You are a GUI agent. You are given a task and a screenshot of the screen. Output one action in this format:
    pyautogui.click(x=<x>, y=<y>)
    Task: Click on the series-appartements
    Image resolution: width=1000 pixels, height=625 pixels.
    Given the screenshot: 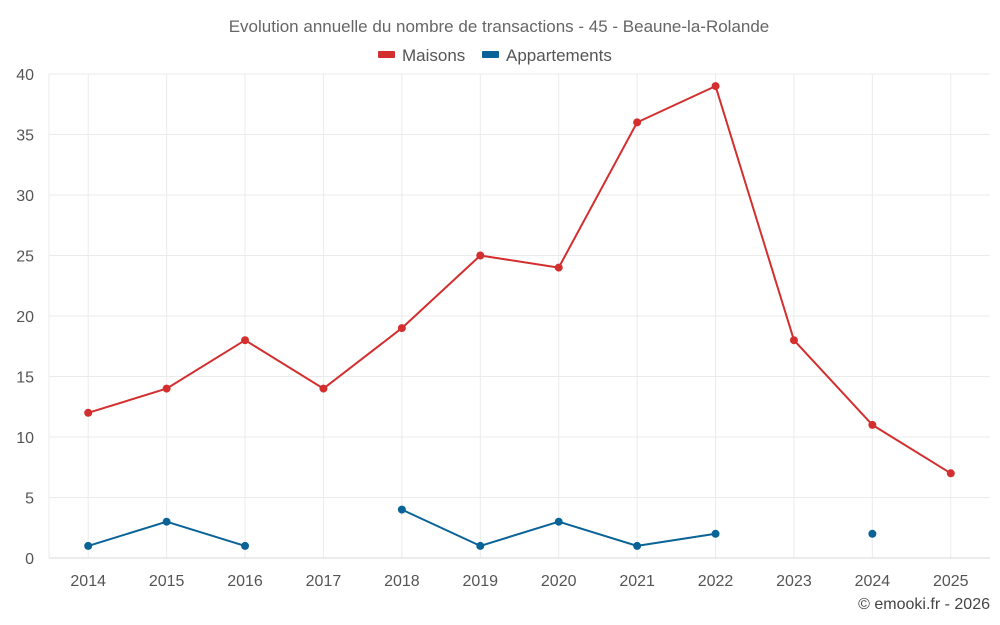 What is the action you would take?
    pyautogui.click(x=480, y=527)
    